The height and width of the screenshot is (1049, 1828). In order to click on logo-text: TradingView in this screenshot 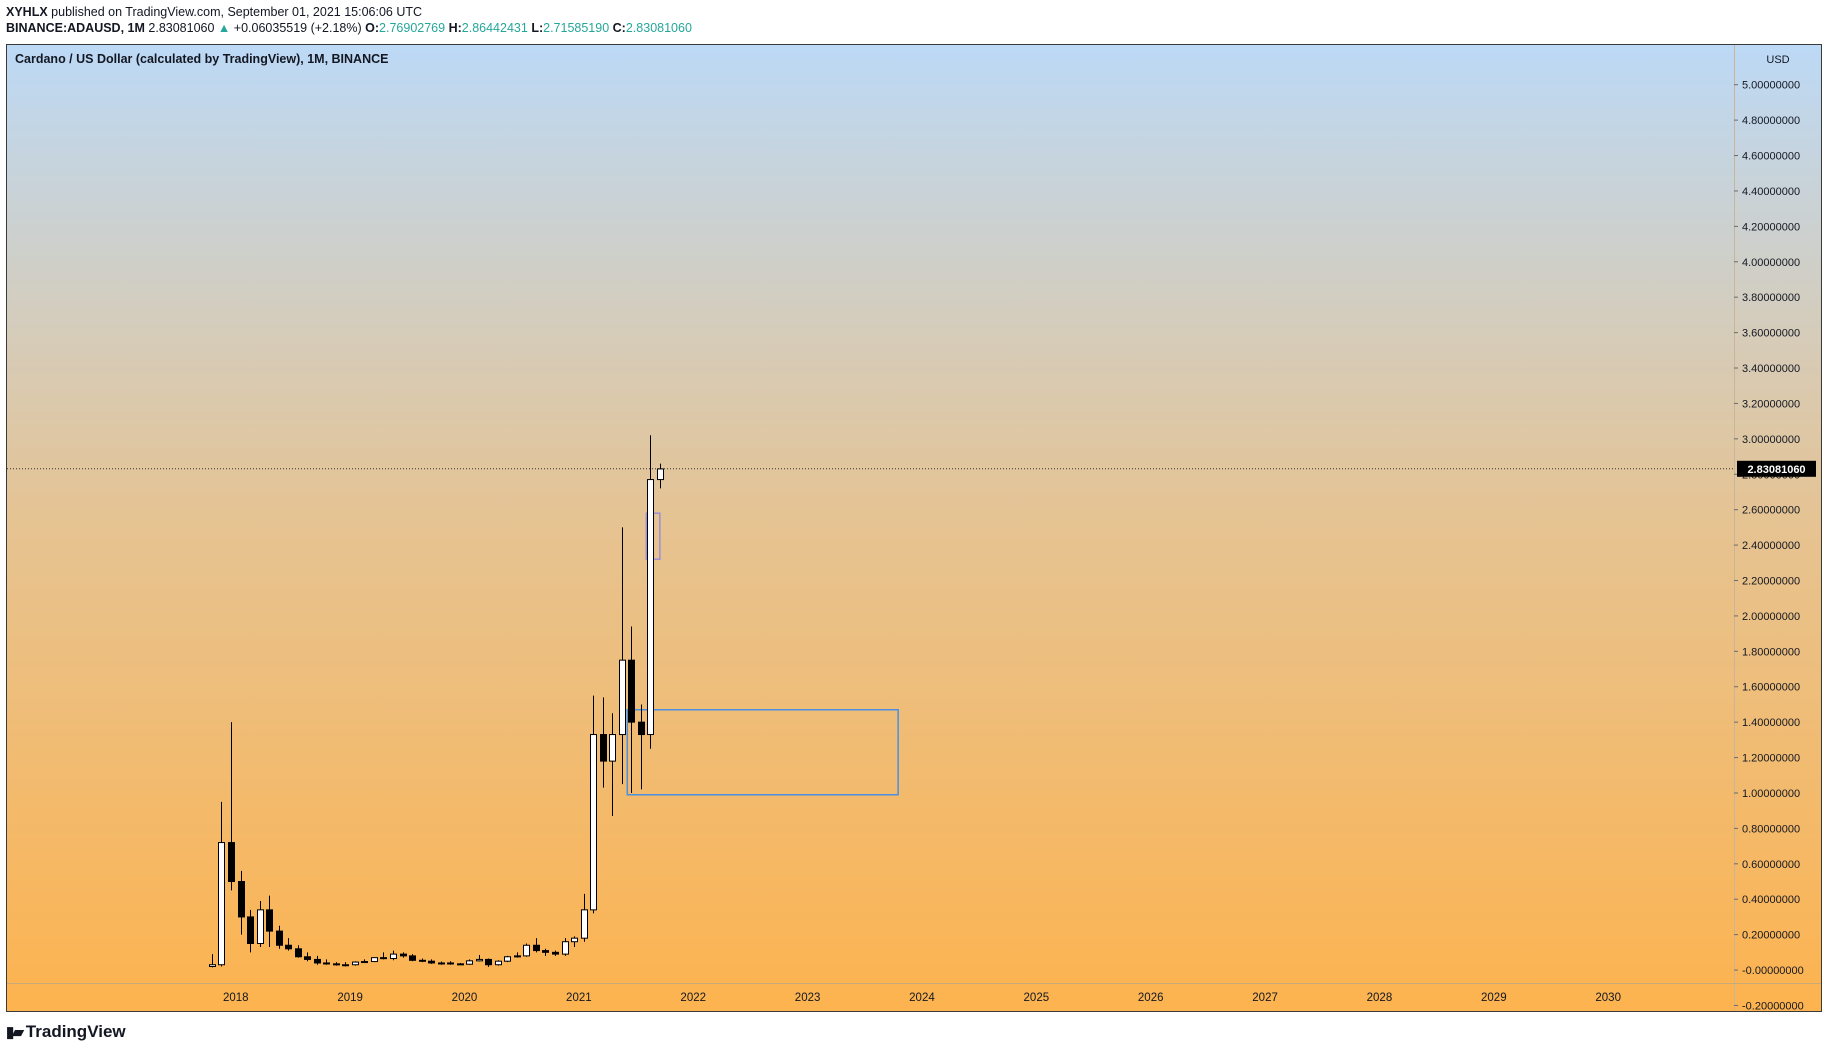, I will do `click(75, 1031)`.